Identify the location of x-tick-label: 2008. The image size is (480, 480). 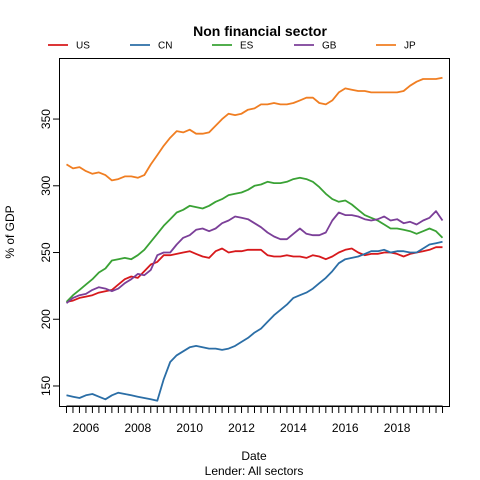
(137, 428).